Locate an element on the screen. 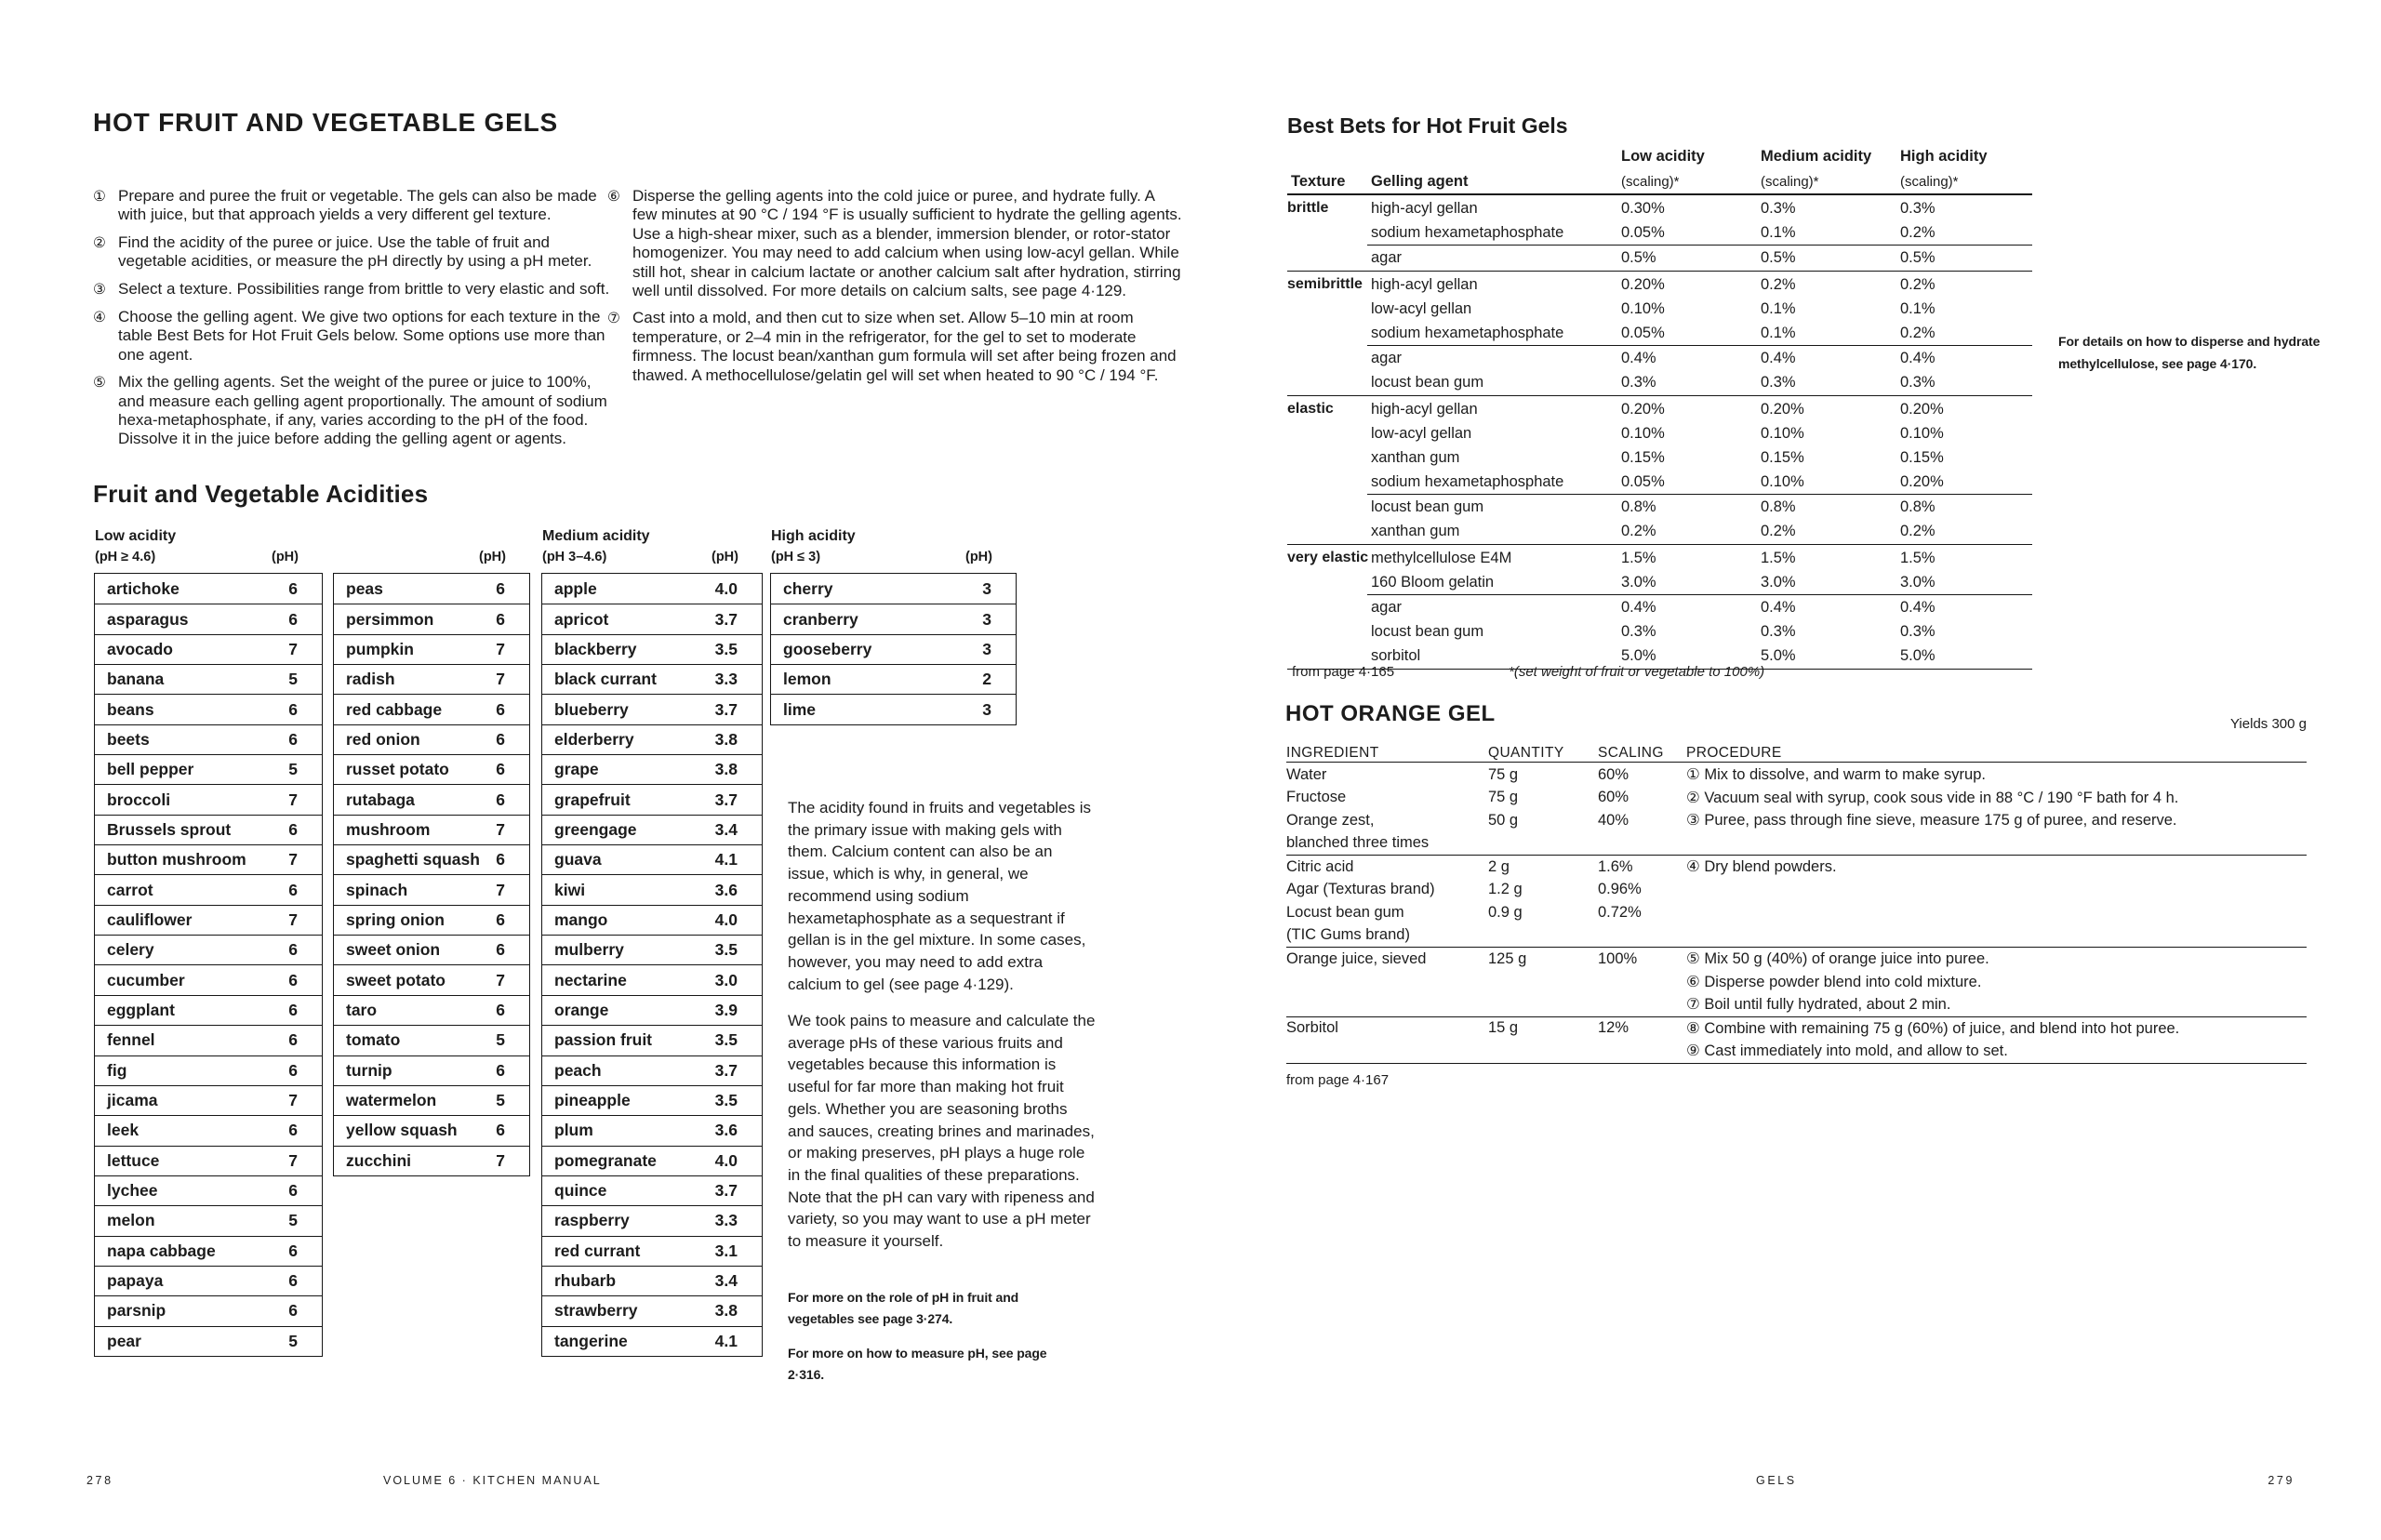  acidity-row: elderberry 3.8 is located at coordinates (652, 739).